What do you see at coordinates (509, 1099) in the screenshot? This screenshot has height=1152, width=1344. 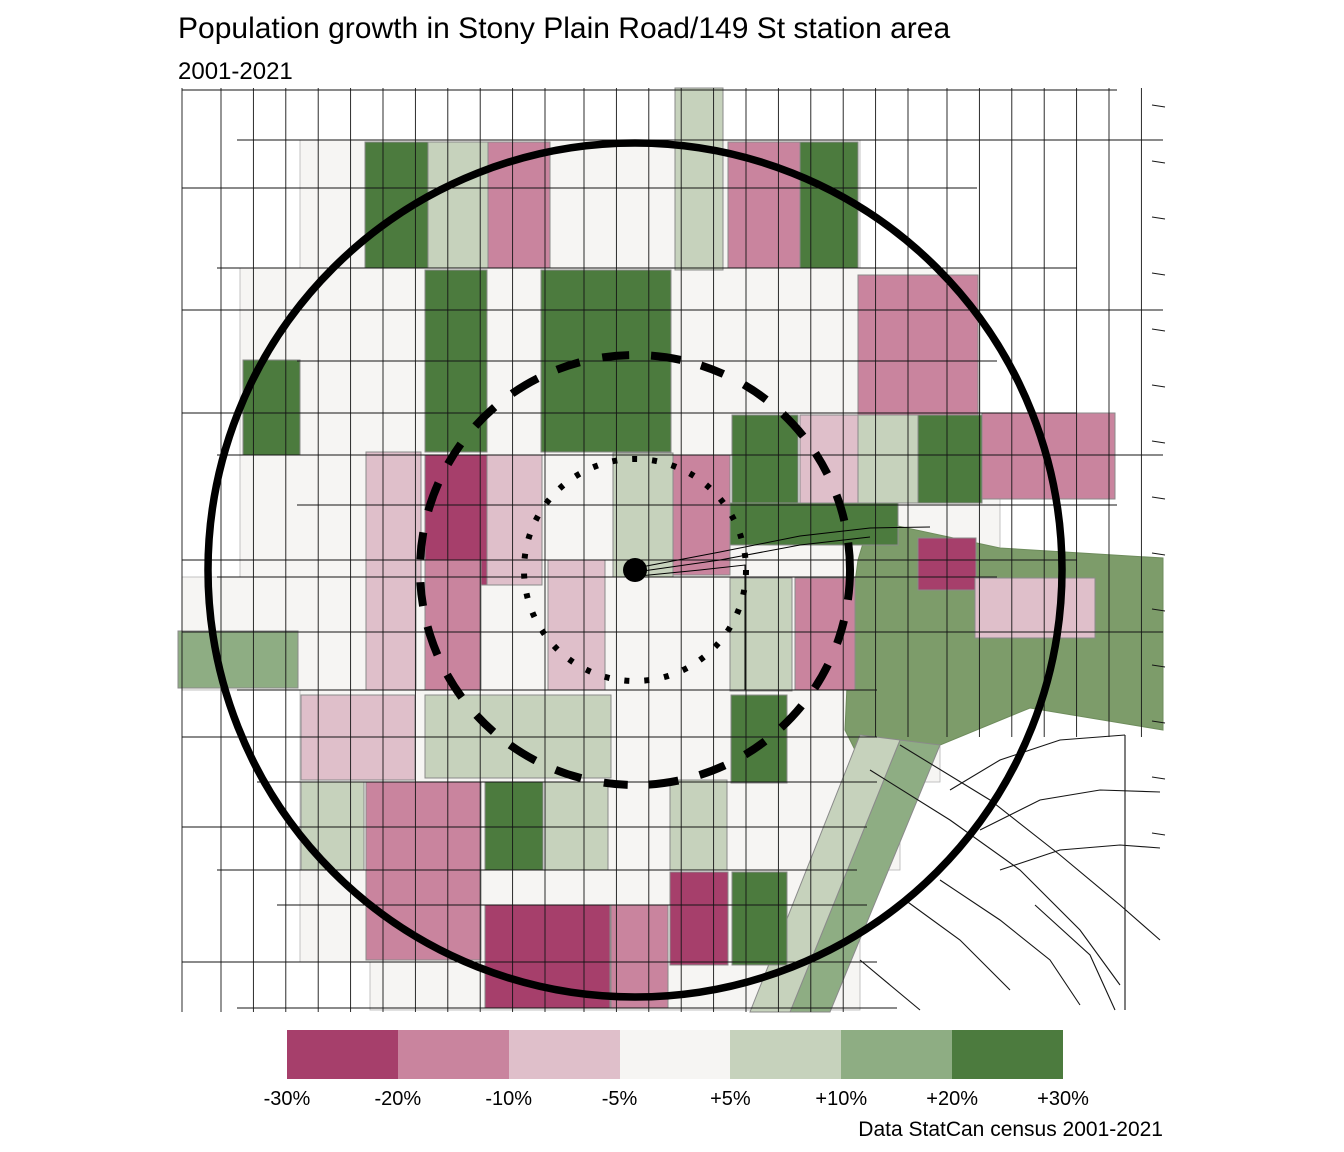 I see `legend-label: -10%` at bounding box center [509, 1099].